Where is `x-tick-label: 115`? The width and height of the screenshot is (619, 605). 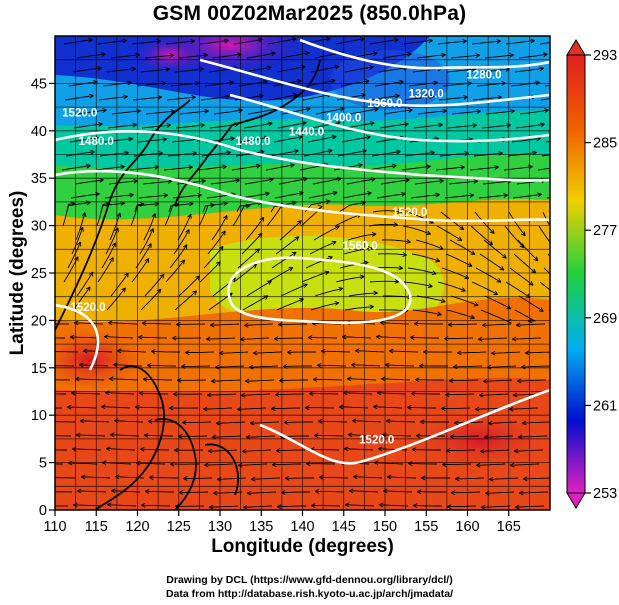
x-tick-label: 115 is located at coordinates (96, 527).